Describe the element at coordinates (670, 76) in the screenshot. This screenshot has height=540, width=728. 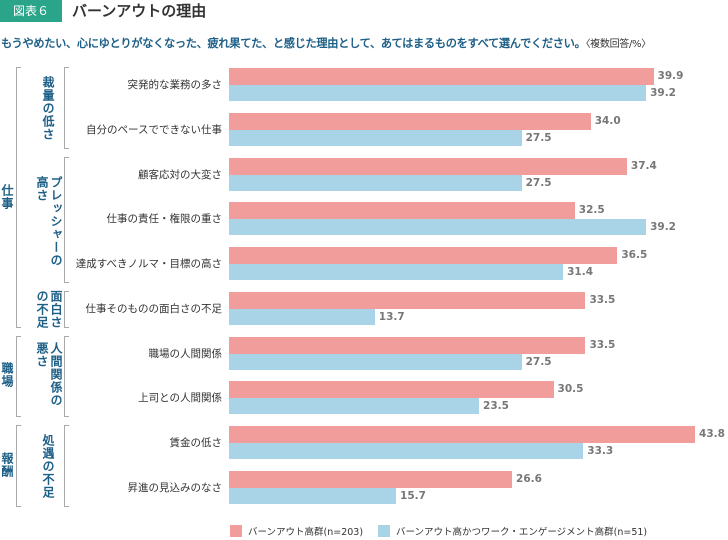
I see `data-label: 39.9` at that location.